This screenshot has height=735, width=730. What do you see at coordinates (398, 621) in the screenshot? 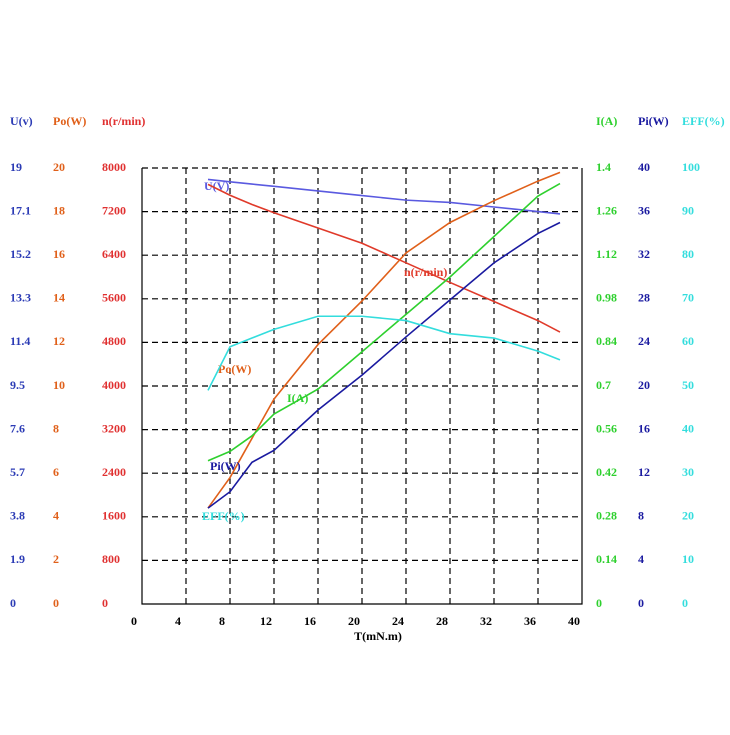
I see `x-tick-label: 24` at bounding box center [398, 621].